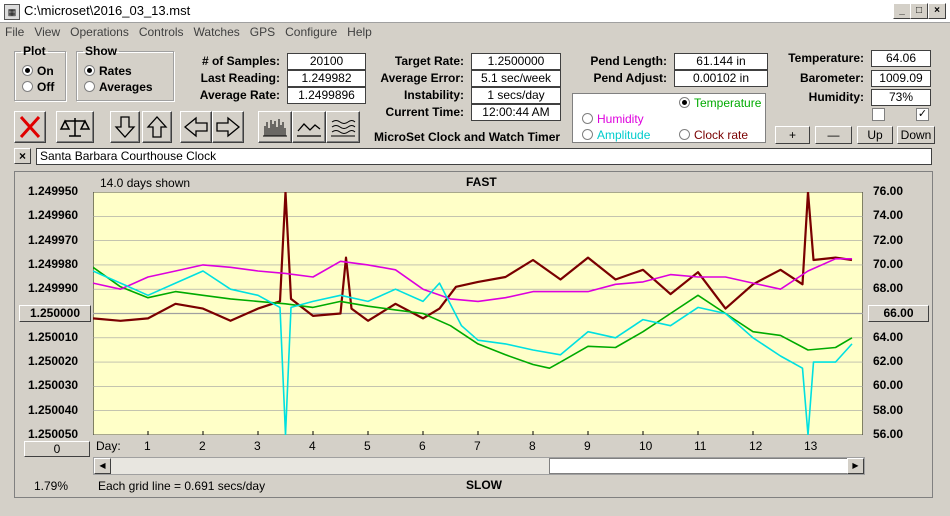  What do you see at coordinates (53, 191) in the screenshot?
I see `left-tick-label: 1.249950` at bounding box center [53, 191].